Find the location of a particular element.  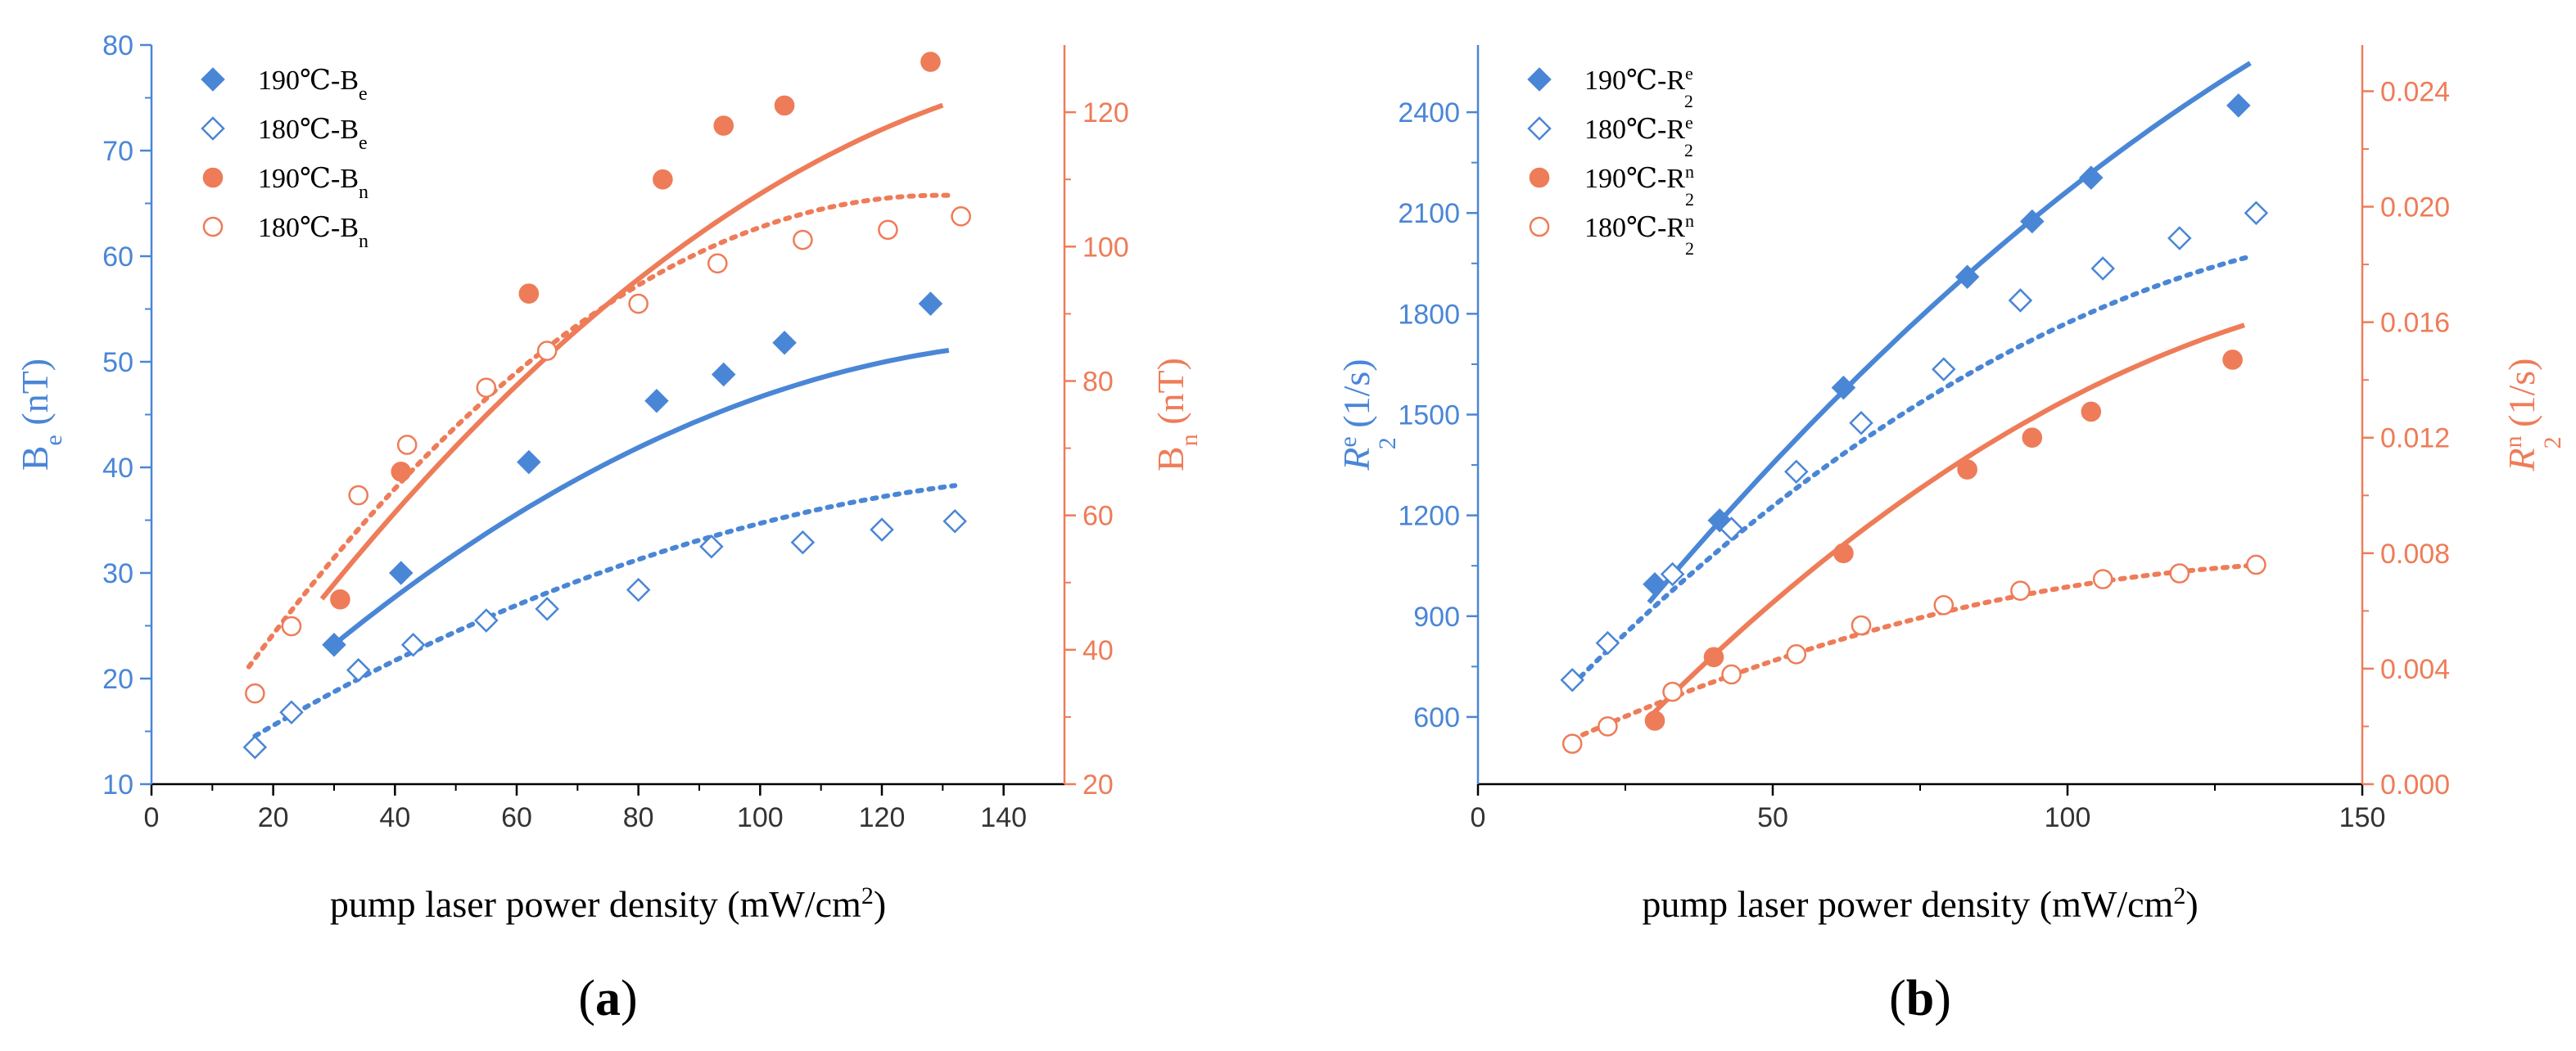

y-left-axis-title: Be (nT) is located at coordinates (40, 415).